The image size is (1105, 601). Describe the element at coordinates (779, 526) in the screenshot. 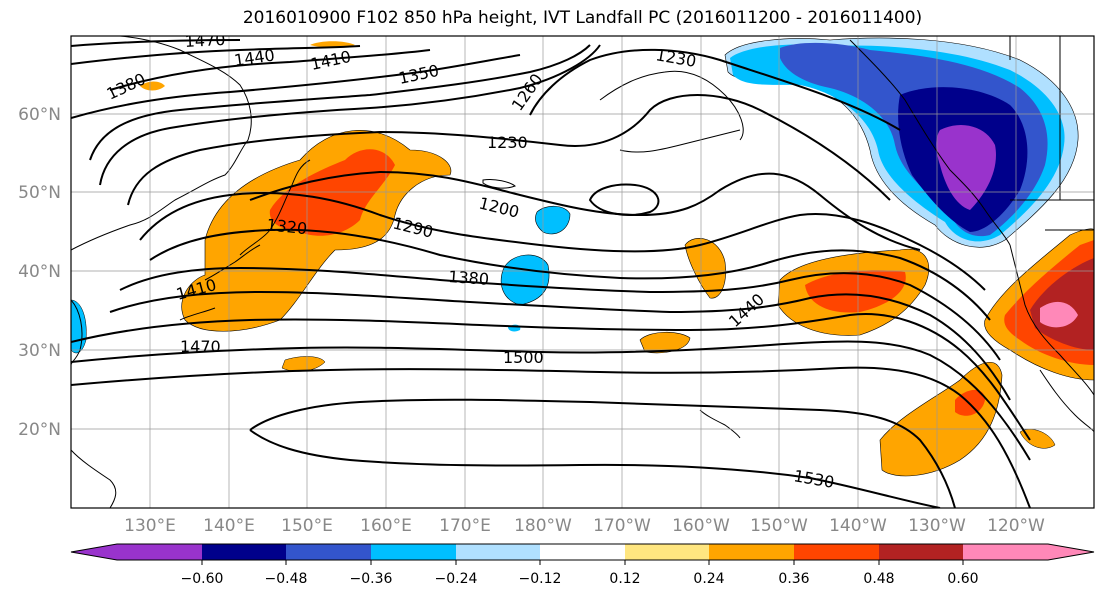

I see `lon-label: 150°W` at that location.